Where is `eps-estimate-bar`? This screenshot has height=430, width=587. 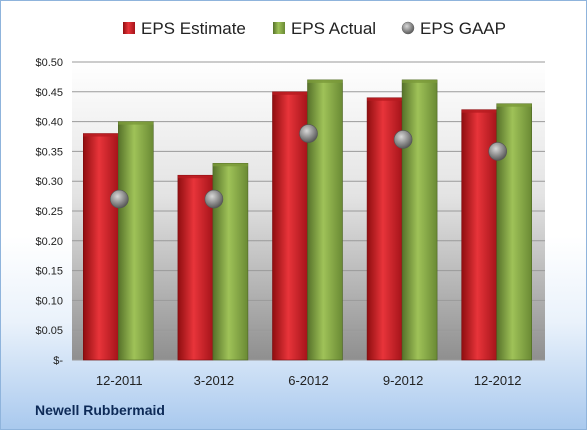
eps-estimate-bar is located at coordinates (101, 247).